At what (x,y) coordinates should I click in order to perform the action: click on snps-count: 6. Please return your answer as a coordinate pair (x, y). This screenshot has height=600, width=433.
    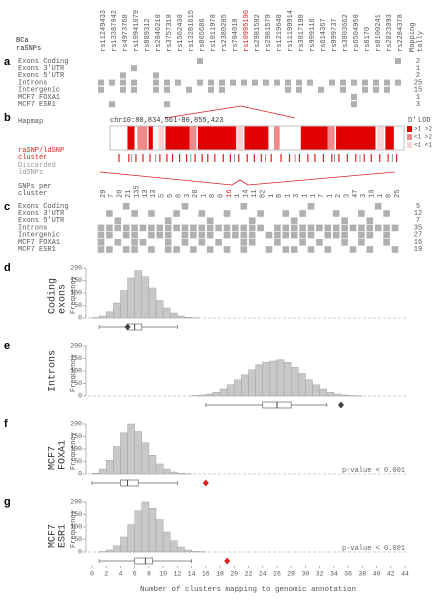
    Looking at the image, I should click on (221, 196).